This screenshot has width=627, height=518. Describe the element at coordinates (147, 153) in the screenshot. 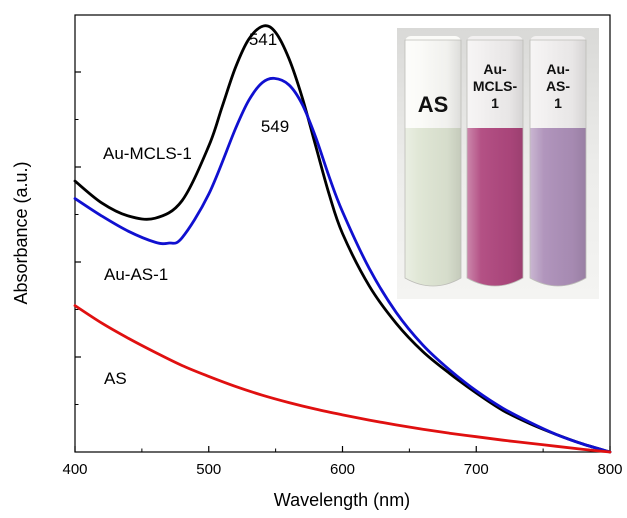

I see `series-label-au-mcls-1: Au-MCLS-1` at that location.